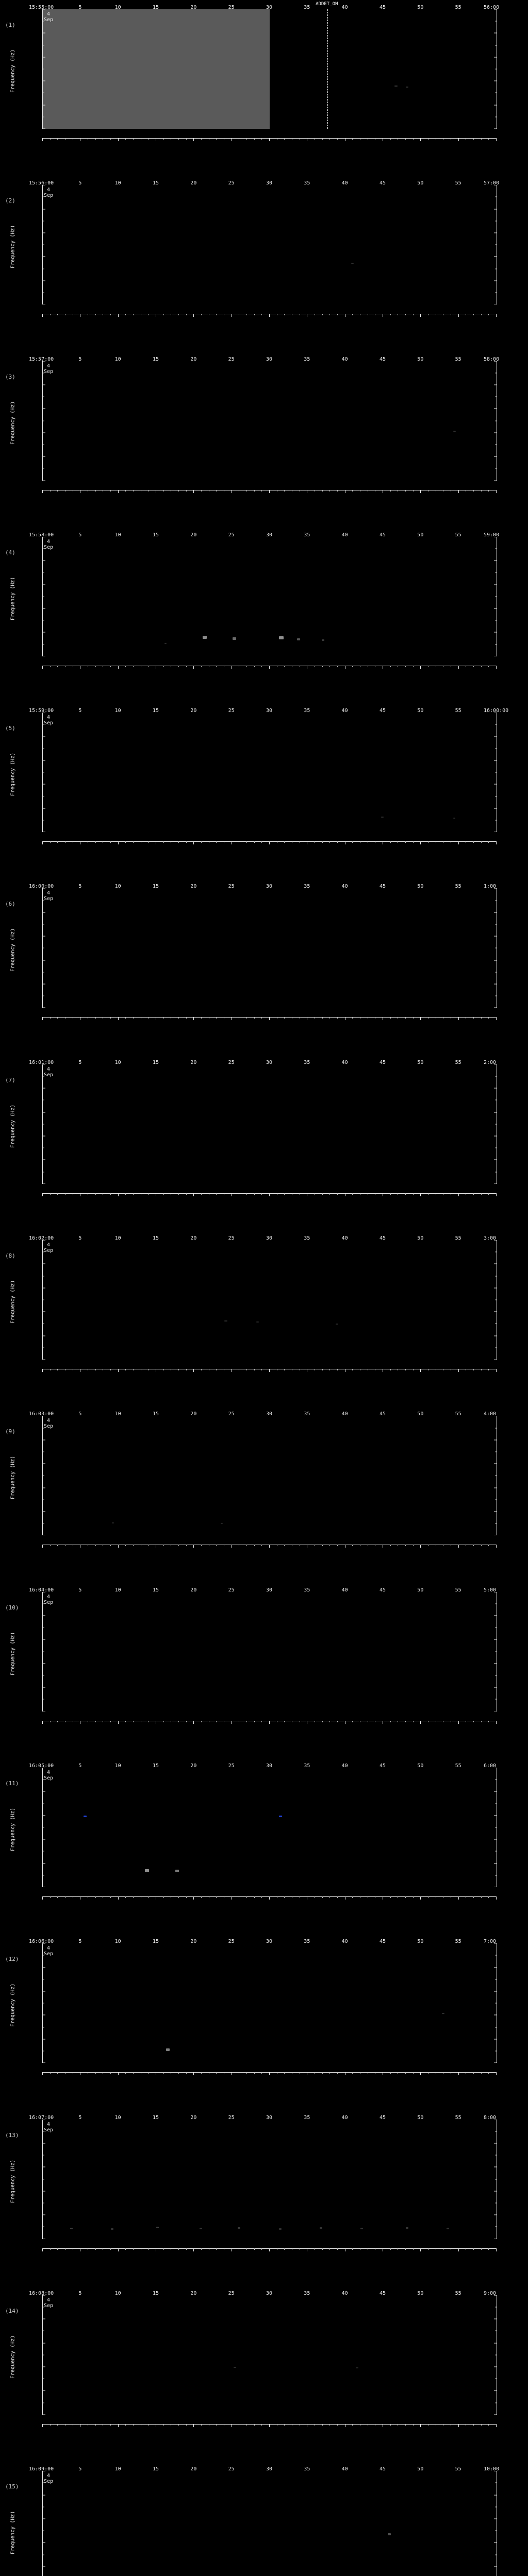 The width and height of the screenshot is (528, 2576). I want to click on x-tick-label: 30, so click(269, 1062).